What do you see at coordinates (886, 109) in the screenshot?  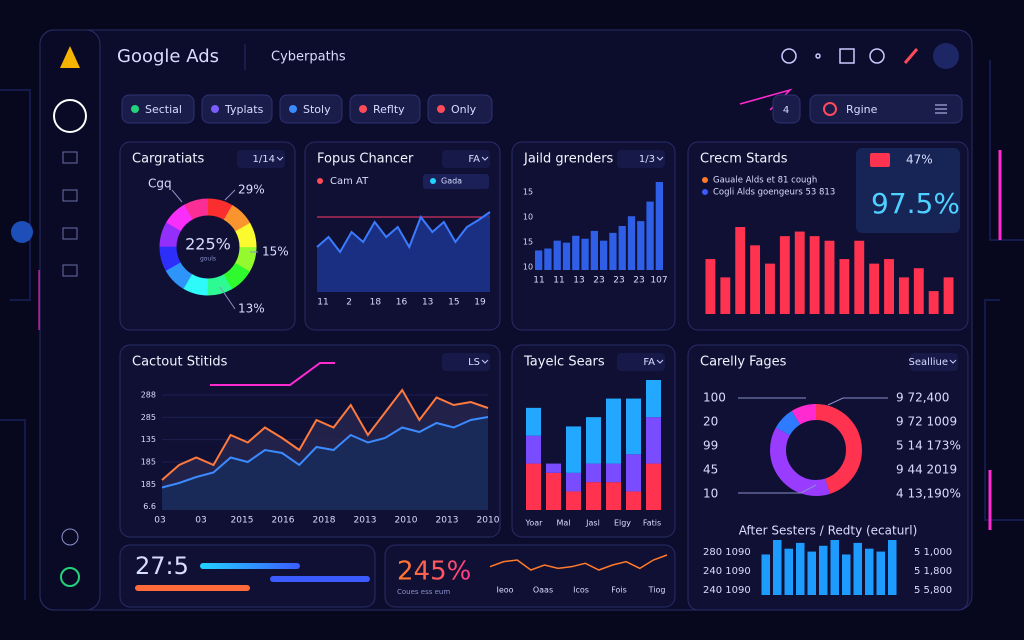 I see `search-box` at bounding box center [886, 109].